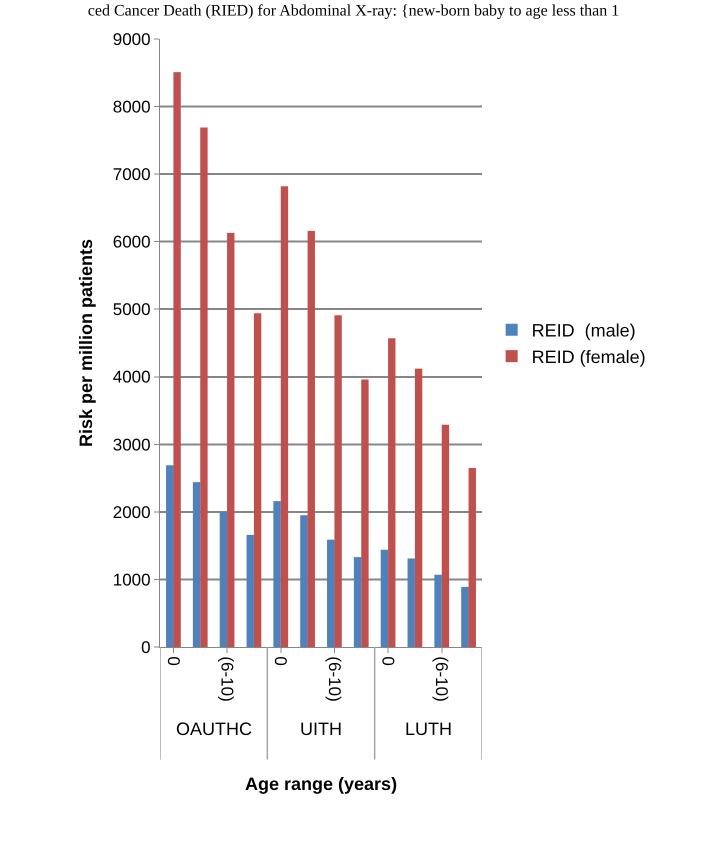 Image resolution: width=707 pixels, height=846 pixels. Describe the element at coordinates (354, 11) in the screenshot. I see `chart-title: ced Cancer Death (RIED) for Abdominal X-ray: {new-born baby to age less than 1` at that location.